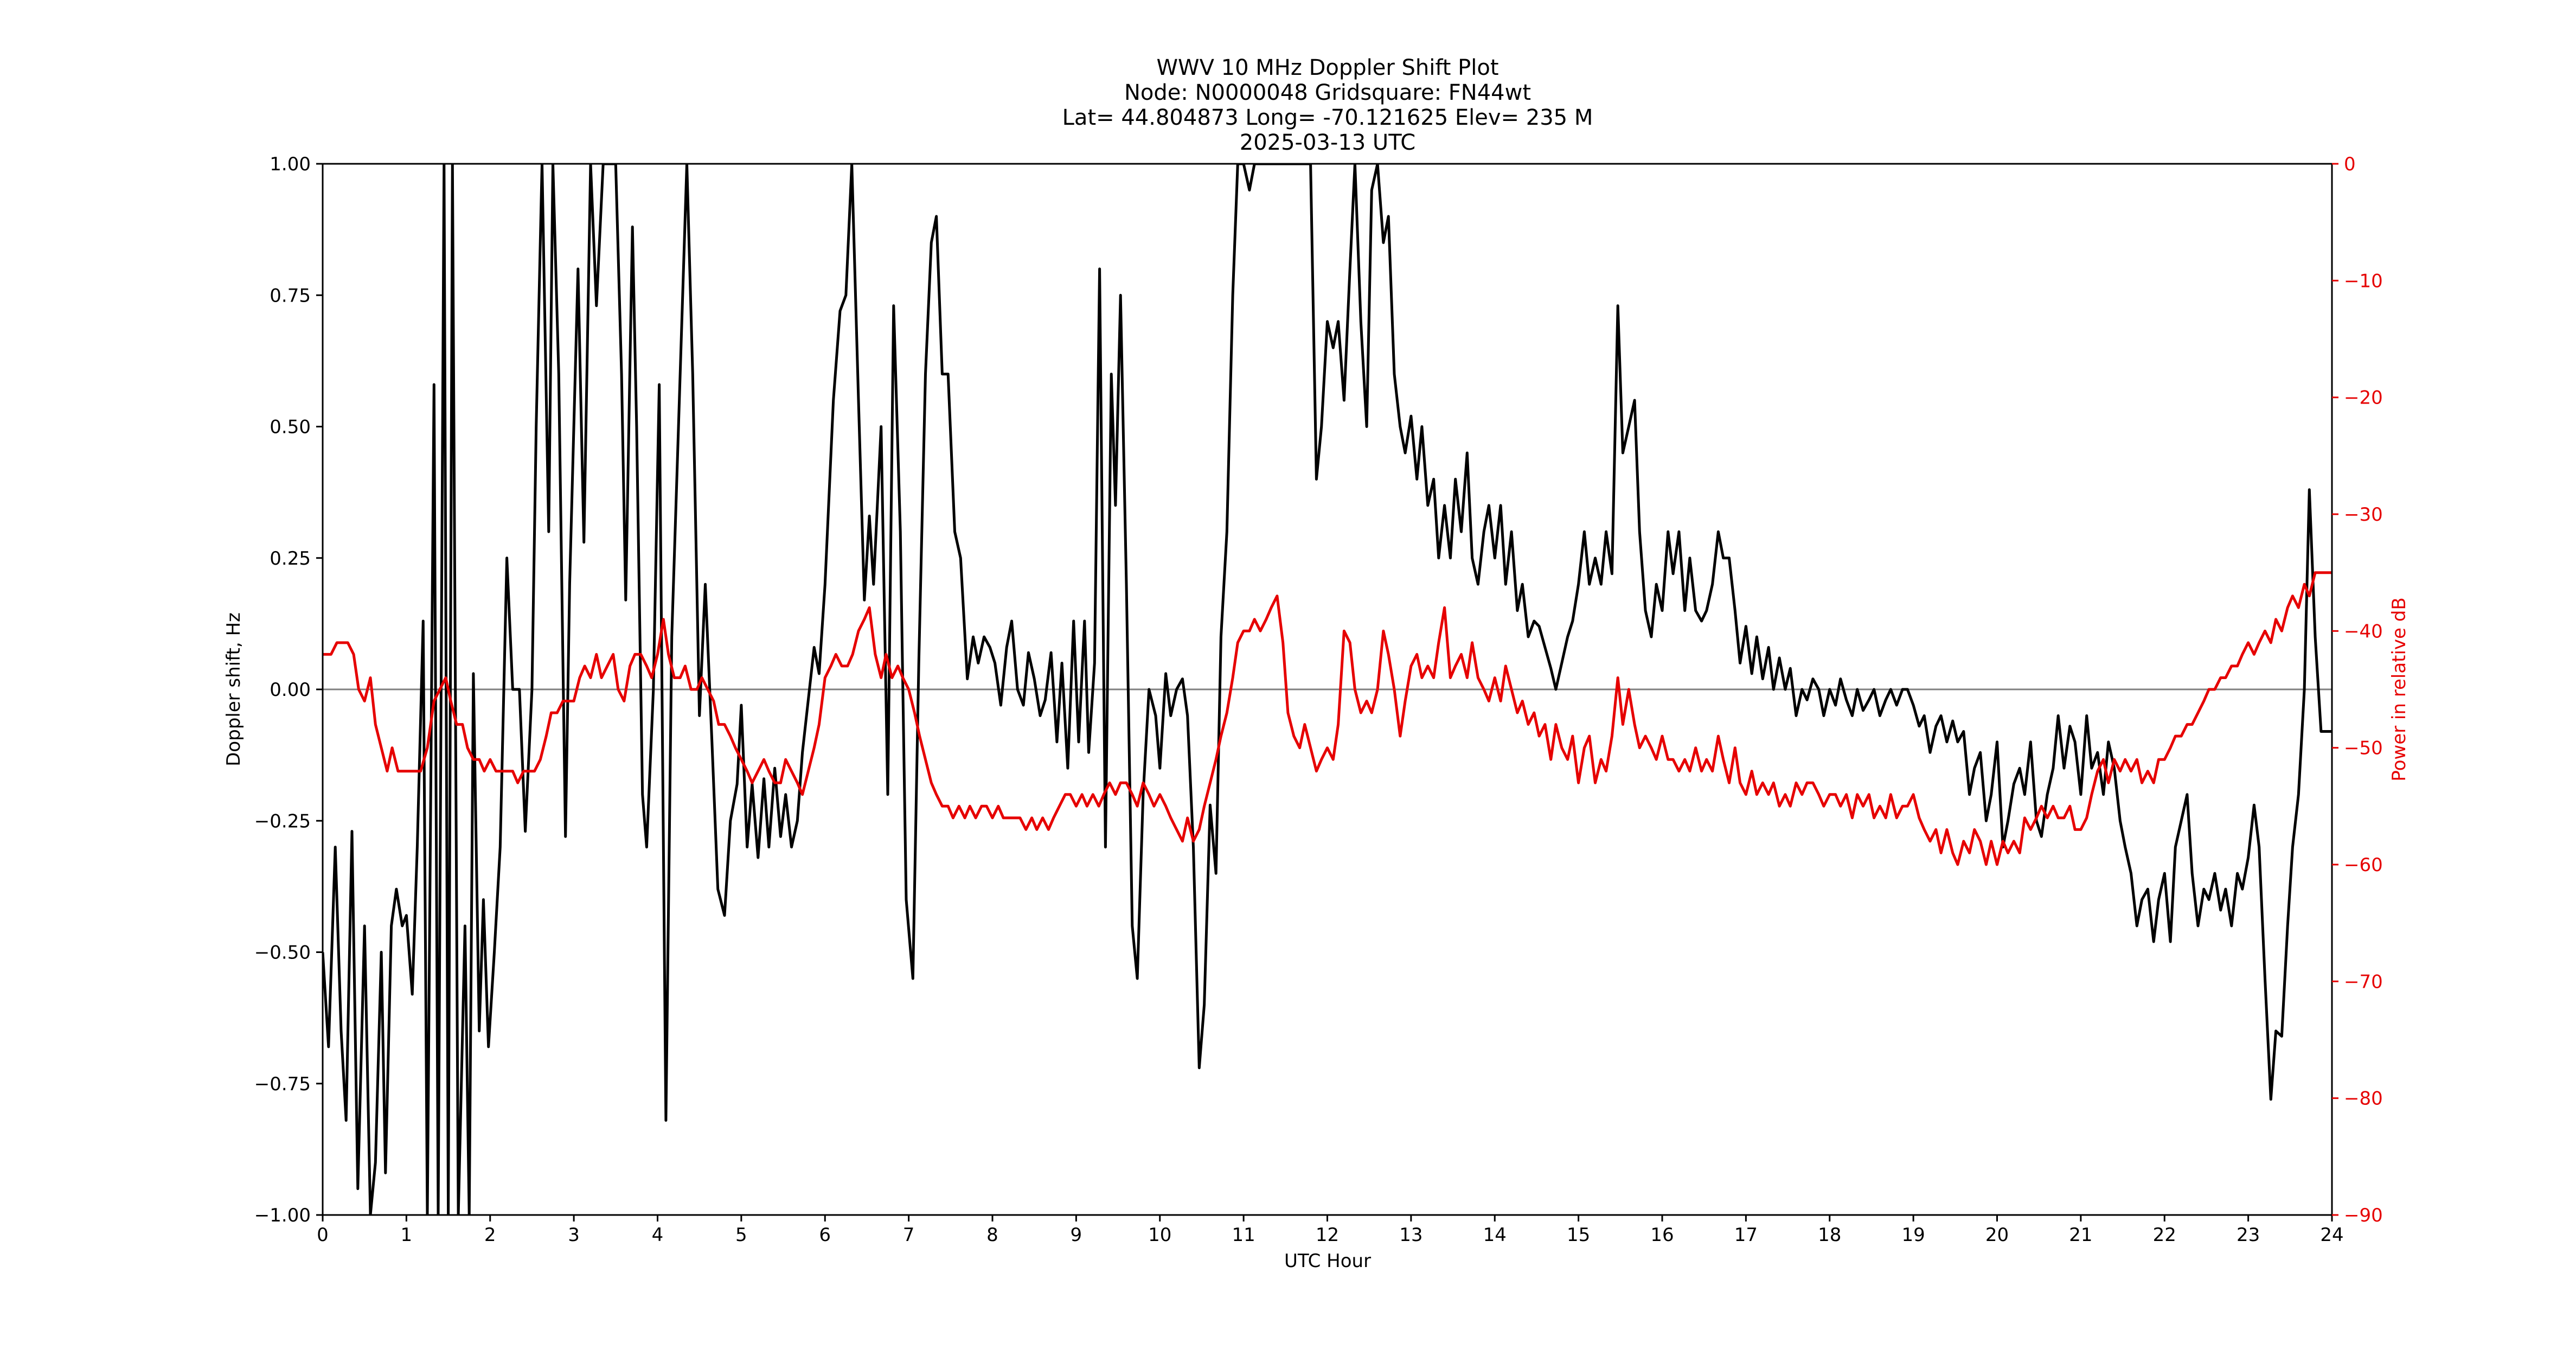  I want to click on x-tick-label: 7, so click(909, 1235).